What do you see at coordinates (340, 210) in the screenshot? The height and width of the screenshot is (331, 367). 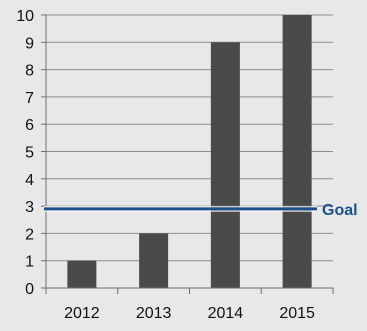 I see `goal-label: Goal` at bounding box center [340, 210].